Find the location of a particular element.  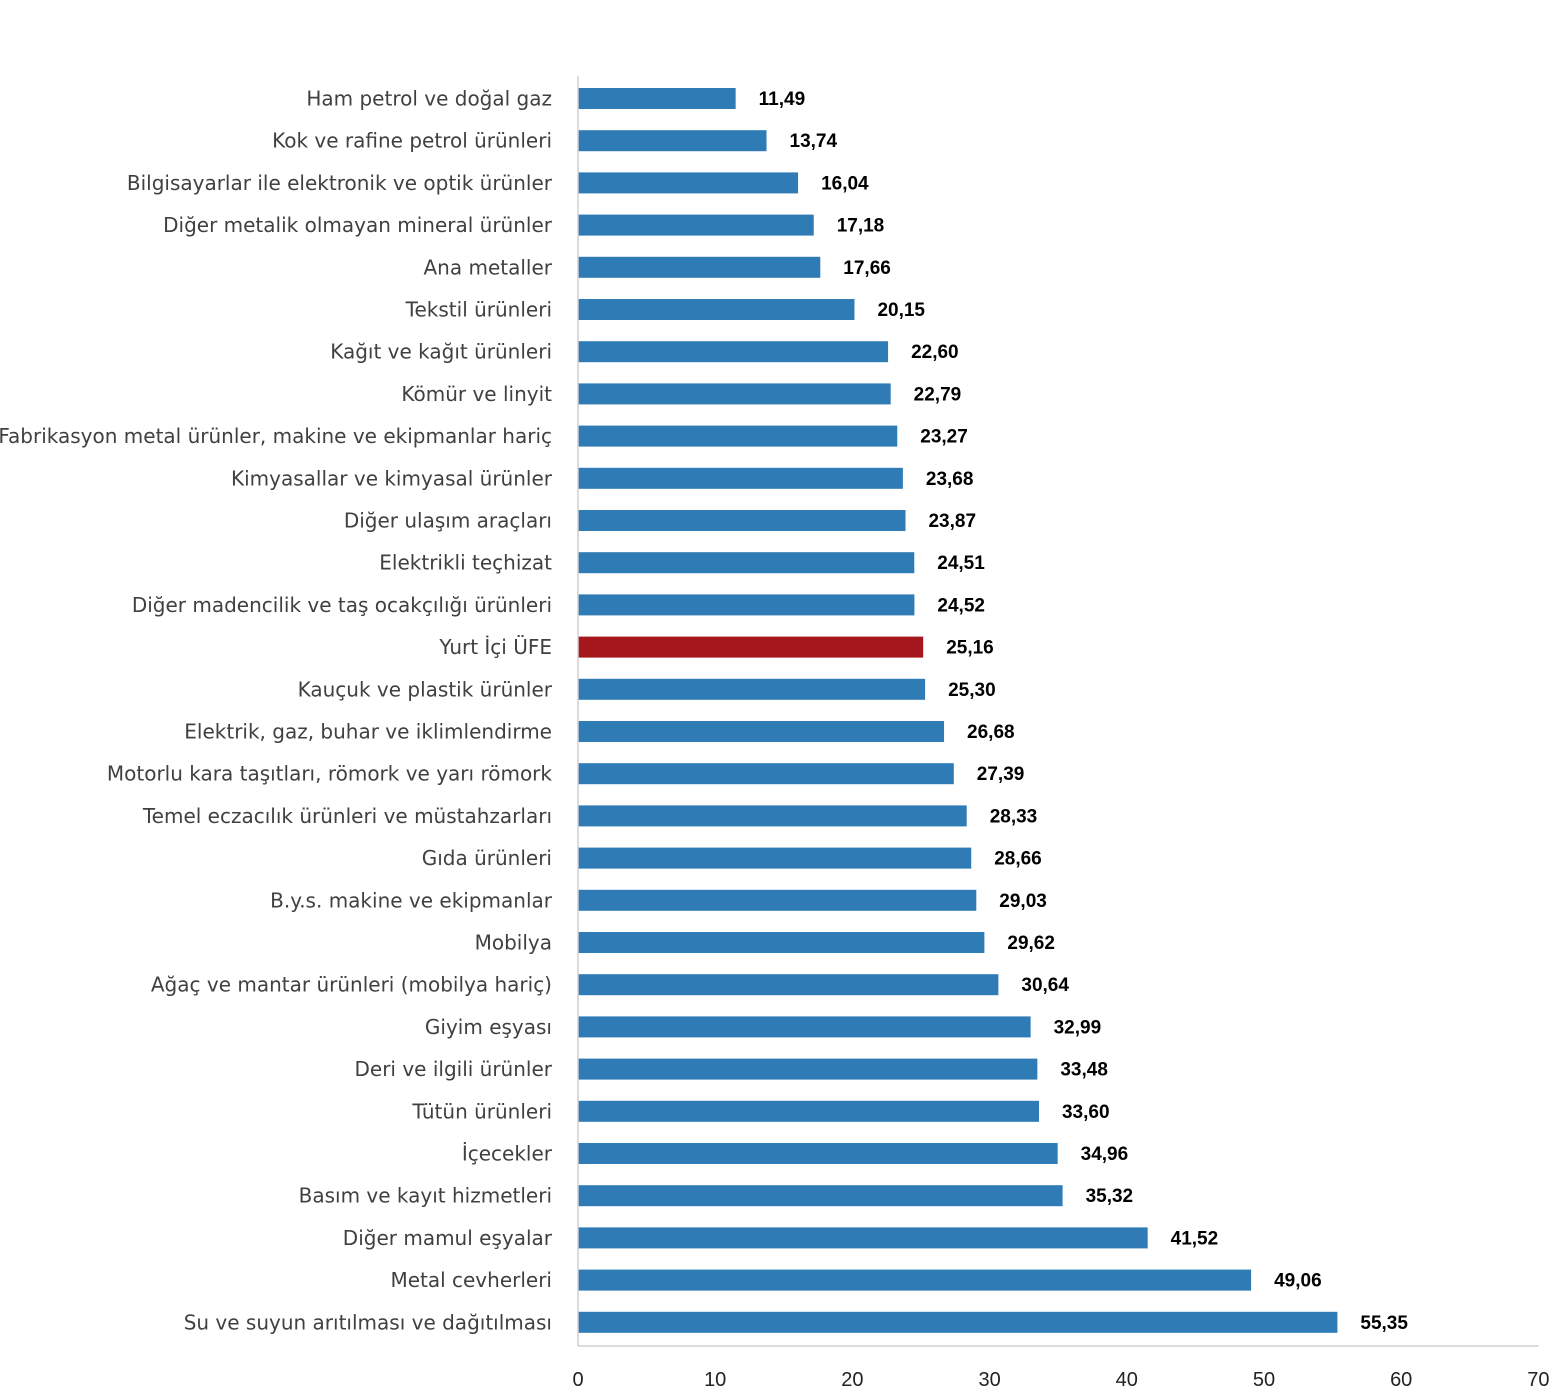

value-label: 25,30 is located at coordinates (972, 690).